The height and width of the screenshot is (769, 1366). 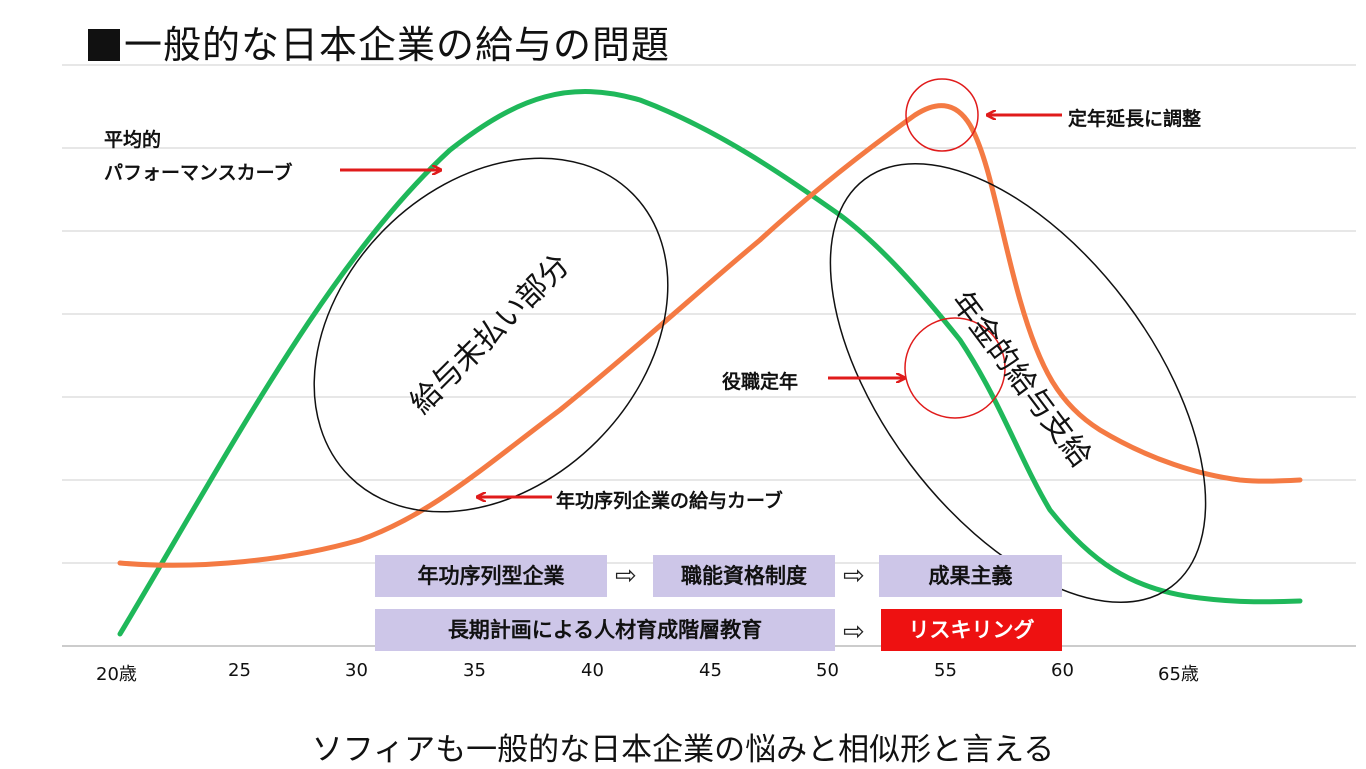 I want to click on flow-box-competency: 職能資格制度, so click(x=744, y=576).